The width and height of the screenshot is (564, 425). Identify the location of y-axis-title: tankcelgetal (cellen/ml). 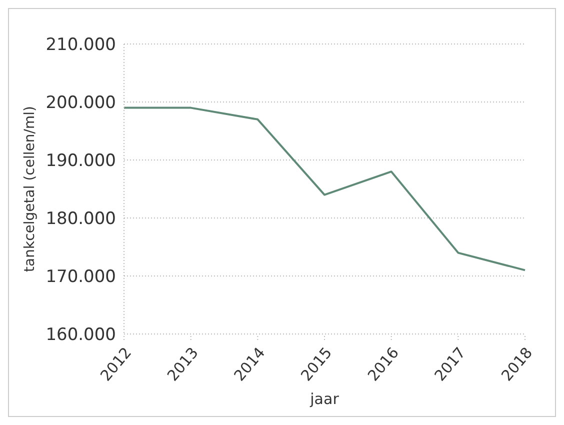
(30, 189).